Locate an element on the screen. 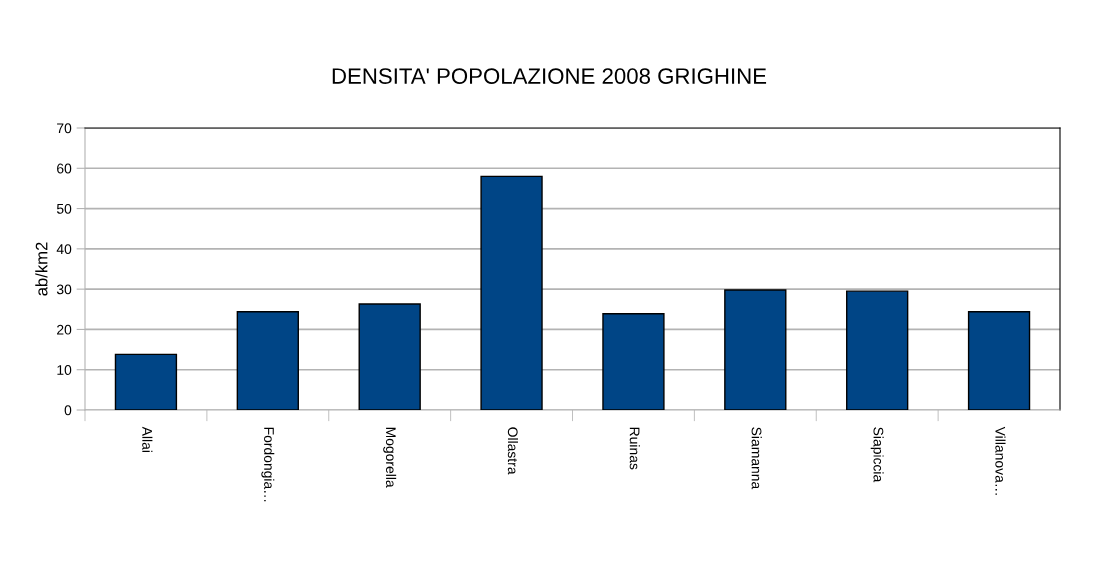 Image resolution: width=1098 pixels, height=561 pixels. x-tick-label: Ollastra is located at coordinates (513, 451).